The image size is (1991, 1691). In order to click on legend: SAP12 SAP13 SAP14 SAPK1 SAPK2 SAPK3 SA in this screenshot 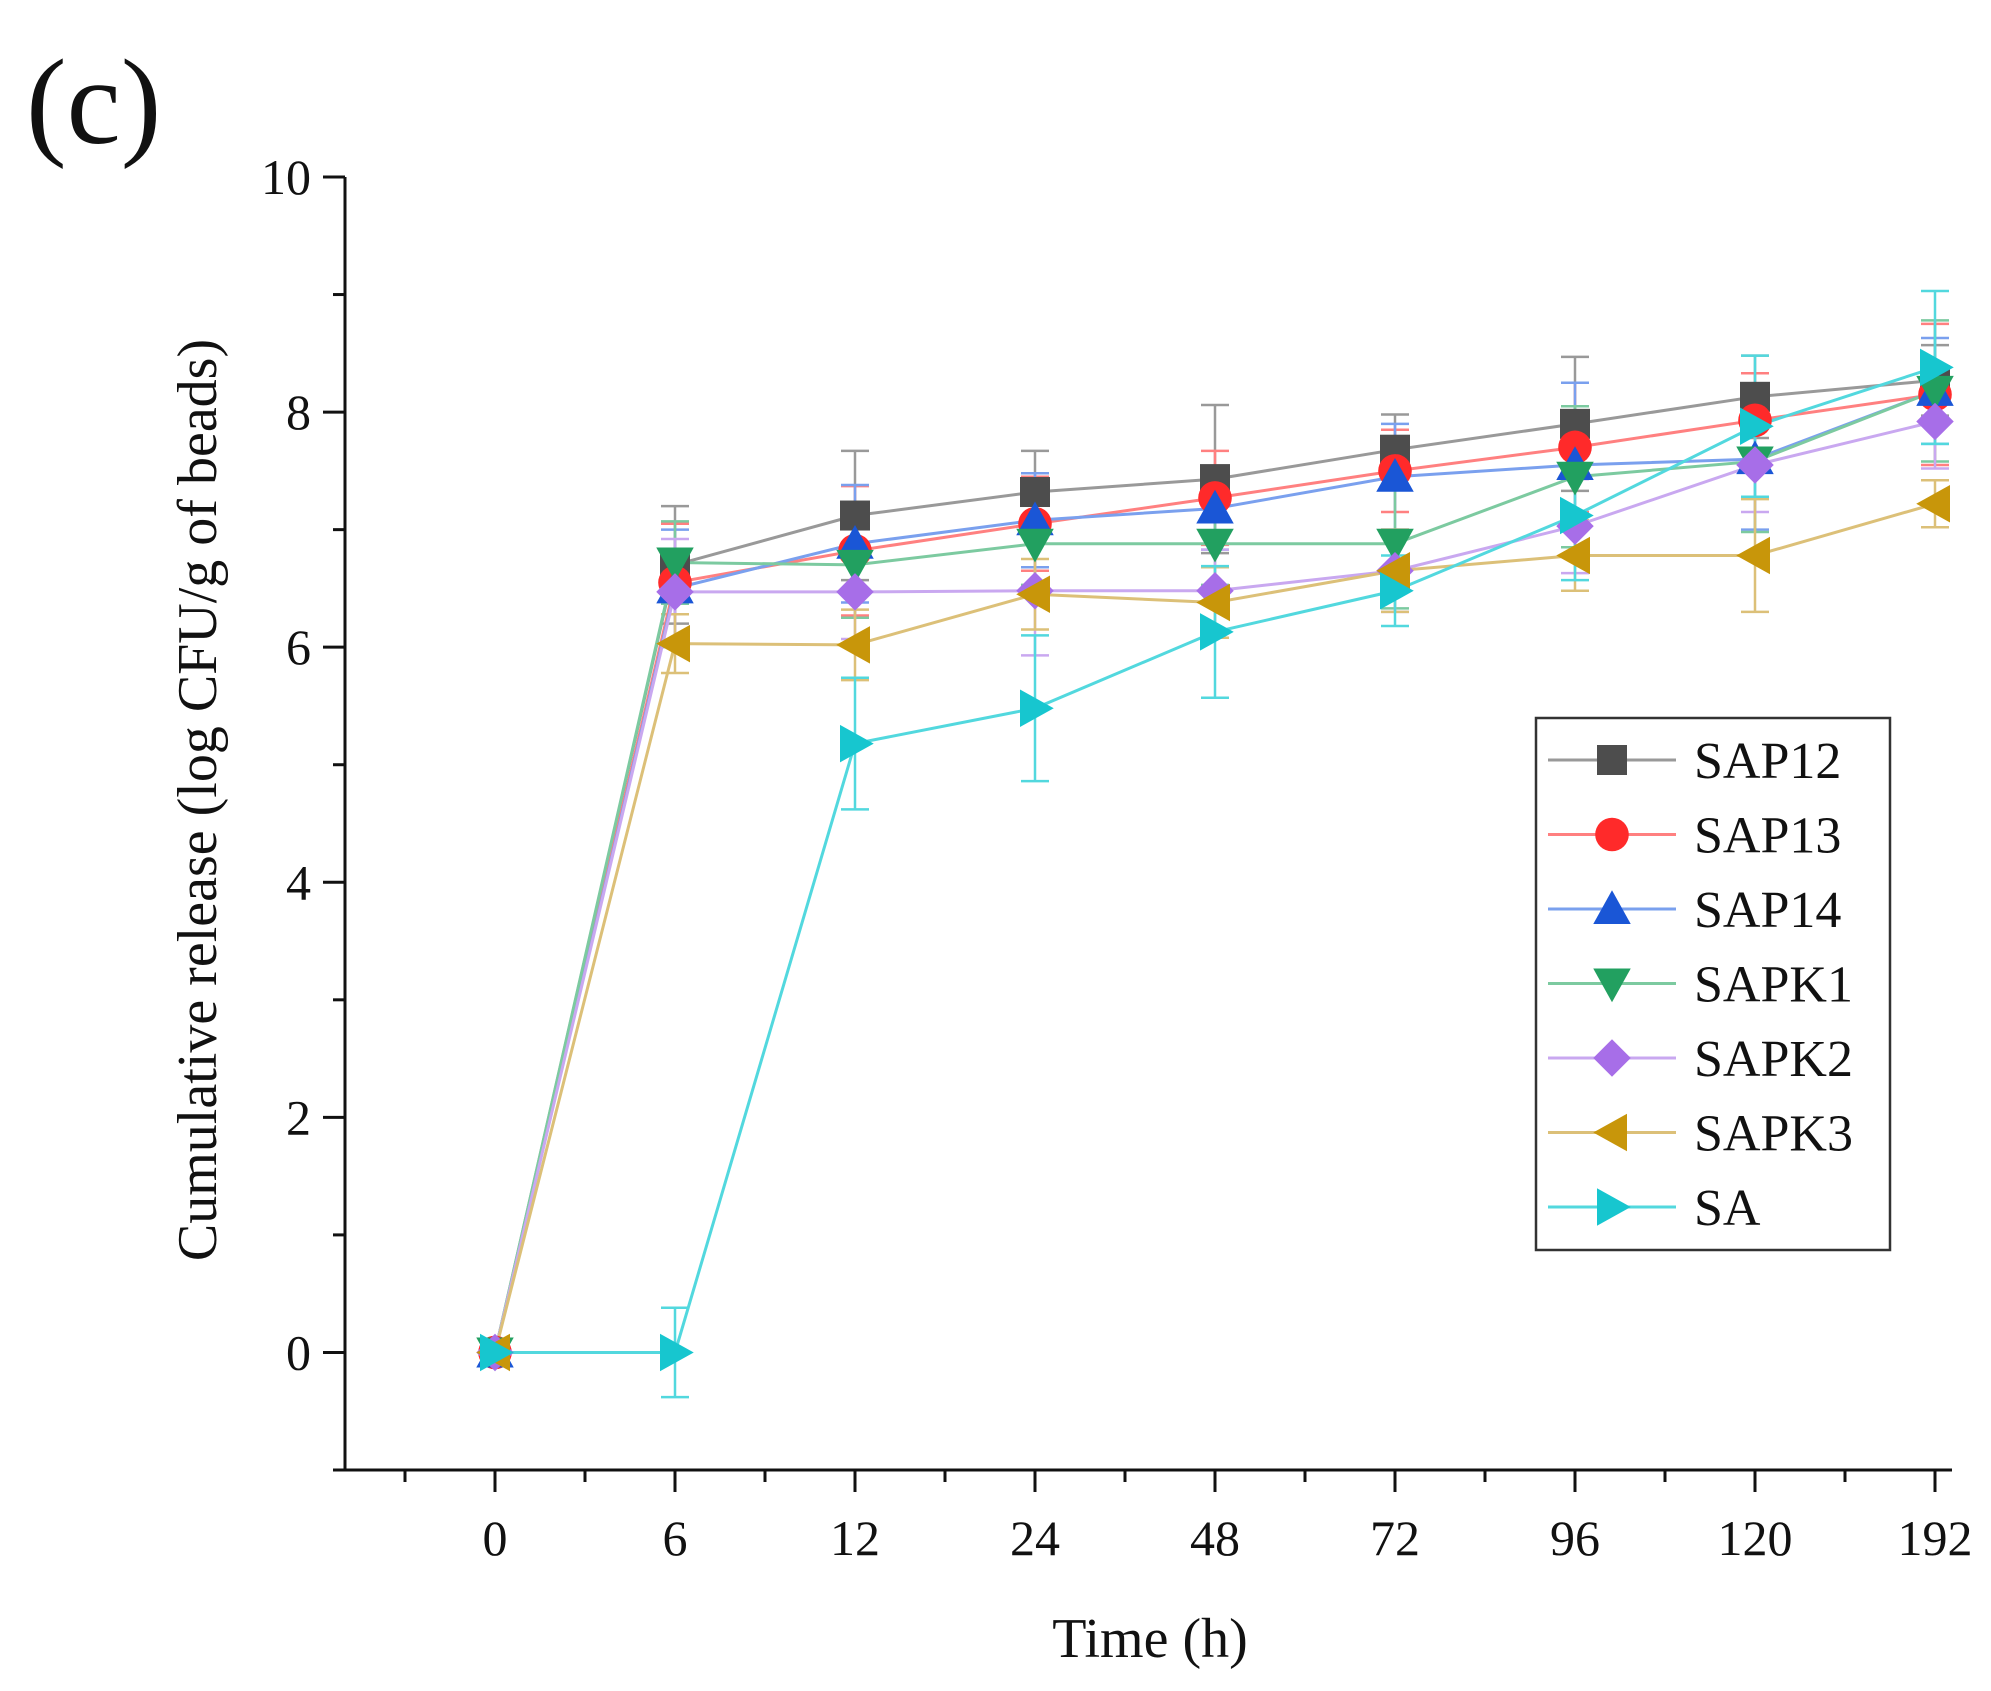, I will do `click(1713, 984)`.